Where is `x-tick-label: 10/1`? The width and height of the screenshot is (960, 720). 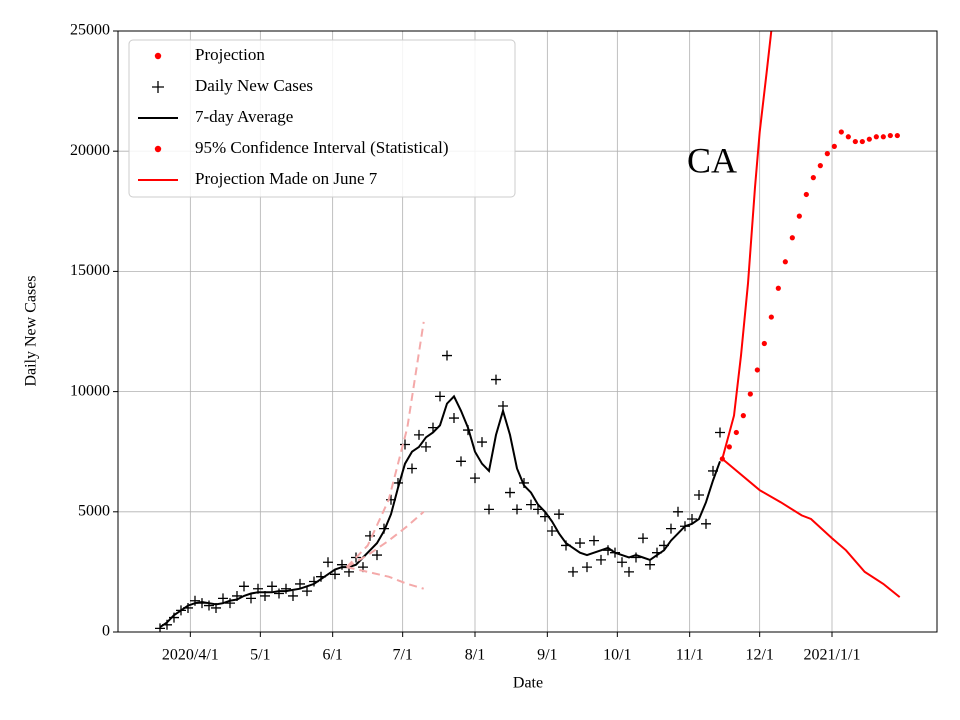 x-tick-label: 10/1 is located at coordinates (617, 655).